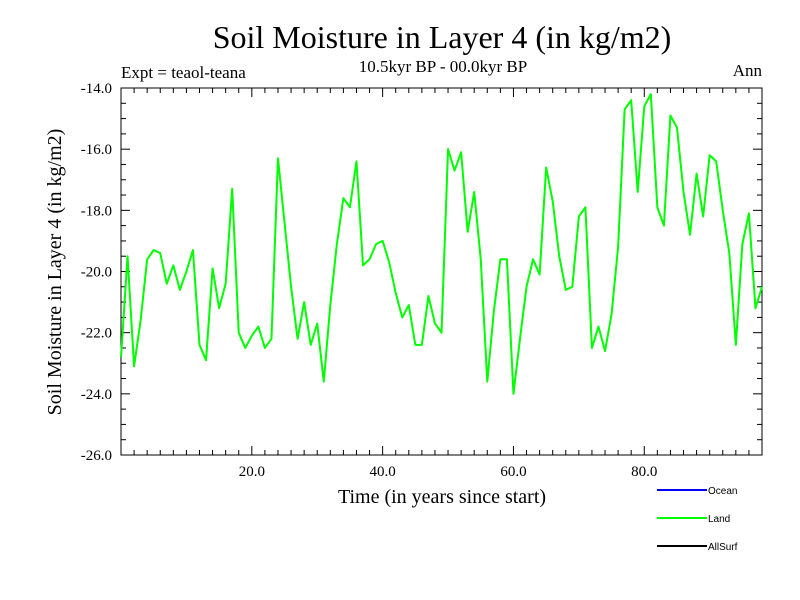  What do you see at coordinates (513, 472) in the screenshot?
I see `x-tick-label: 60.0` at bounding box center [513, 472].